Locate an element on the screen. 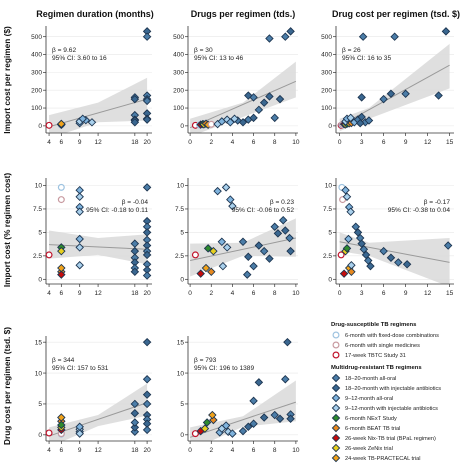  row-label-import-share: Import cost (% regimen cost) is located at coordinates (7, 230).